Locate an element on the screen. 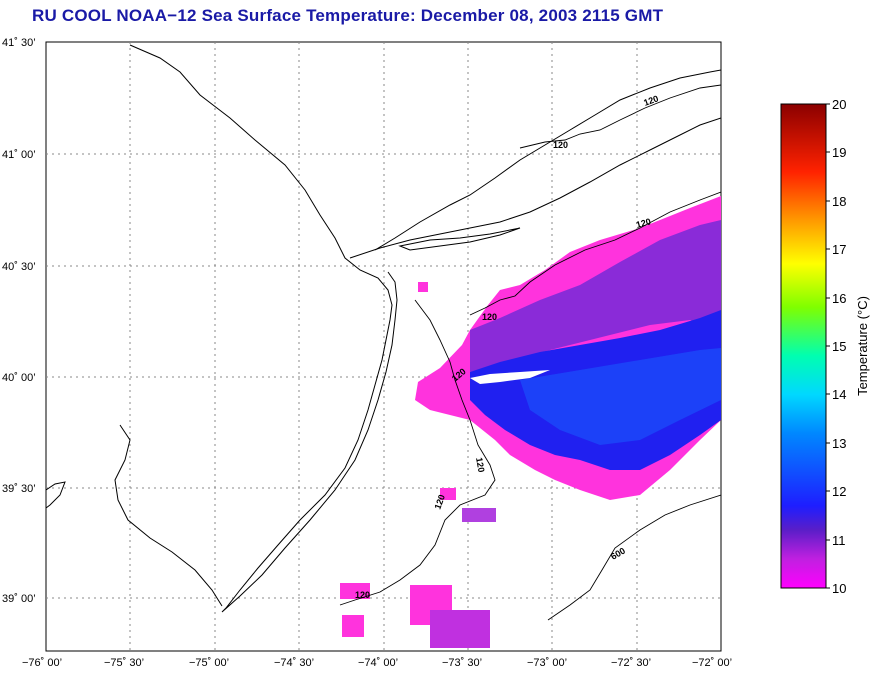 The width and height of the screenshot is (872, 673). lon-label: −74˚ 30’ is located at coordinates (294, 663).